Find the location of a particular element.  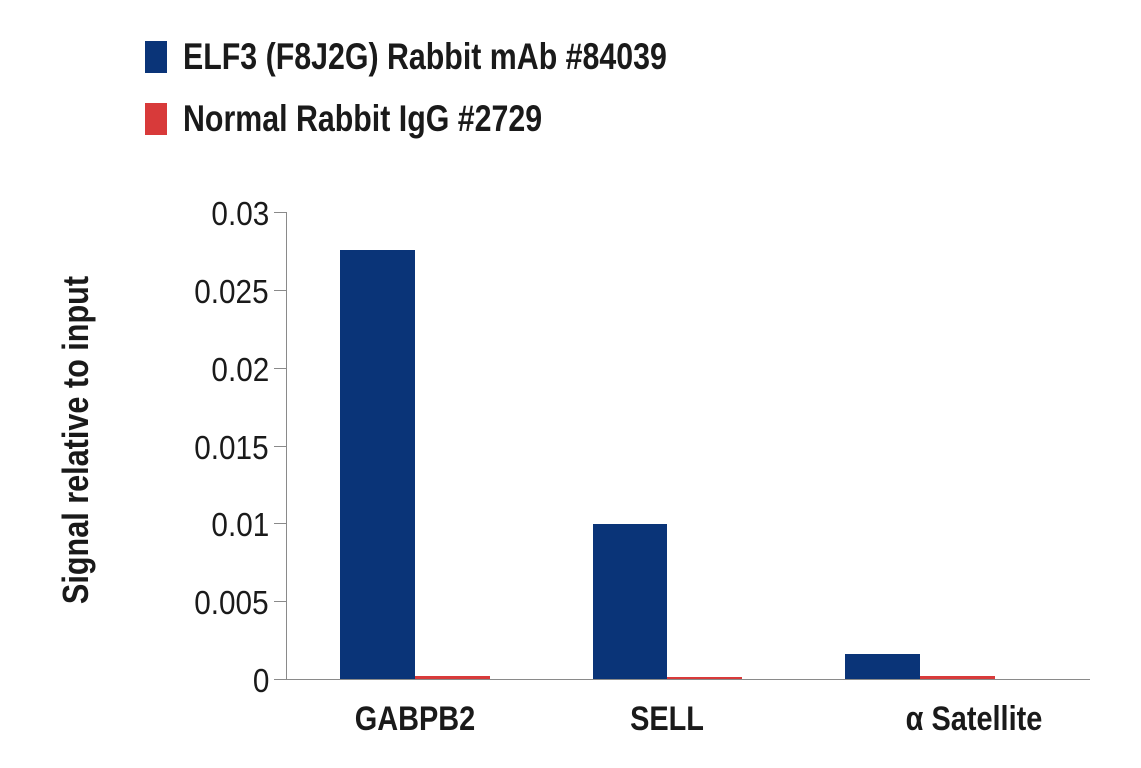

y-tick-label: 0.03 is located at coordinates (240, 213).